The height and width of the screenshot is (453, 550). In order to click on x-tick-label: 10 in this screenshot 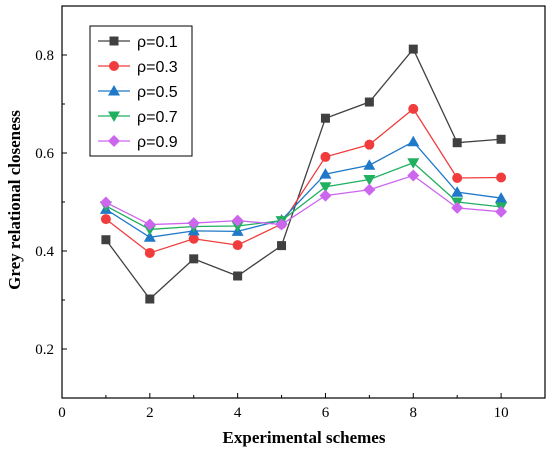, I will do `click(501, 413)`.